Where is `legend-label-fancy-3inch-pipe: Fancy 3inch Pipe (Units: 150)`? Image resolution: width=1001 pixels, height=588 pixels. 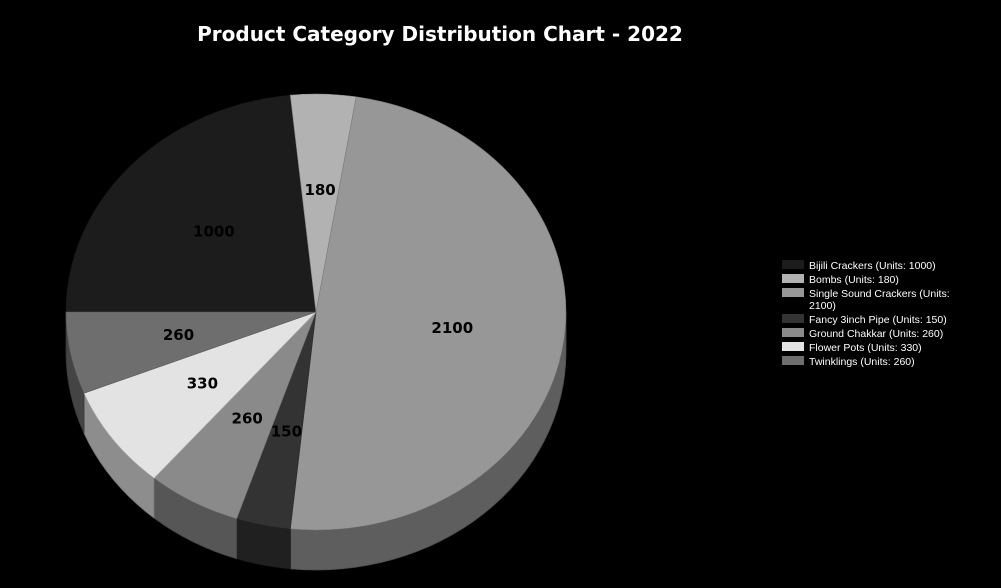 legend-label-fancy-3inch-pipe: Fancy 3inch Pipe (Units: 150) is located at coordinates (878, 320).